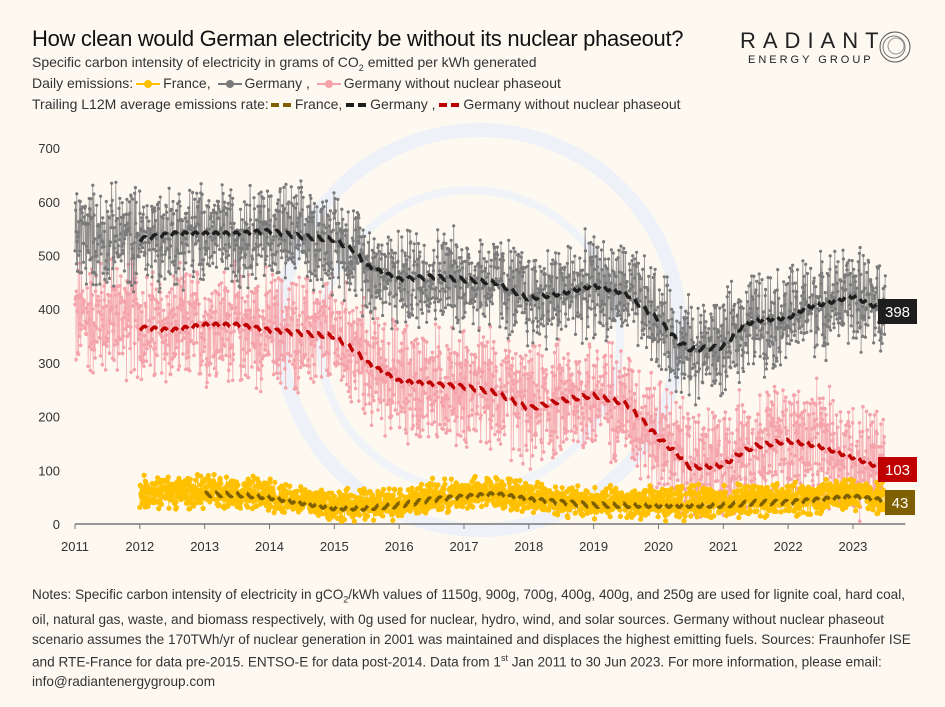 The width and height of the screenshot is (945, 707). Describe the element at coordinates (593, 546) in the screenshot. I see `x-tick-label: 2019` at that location.